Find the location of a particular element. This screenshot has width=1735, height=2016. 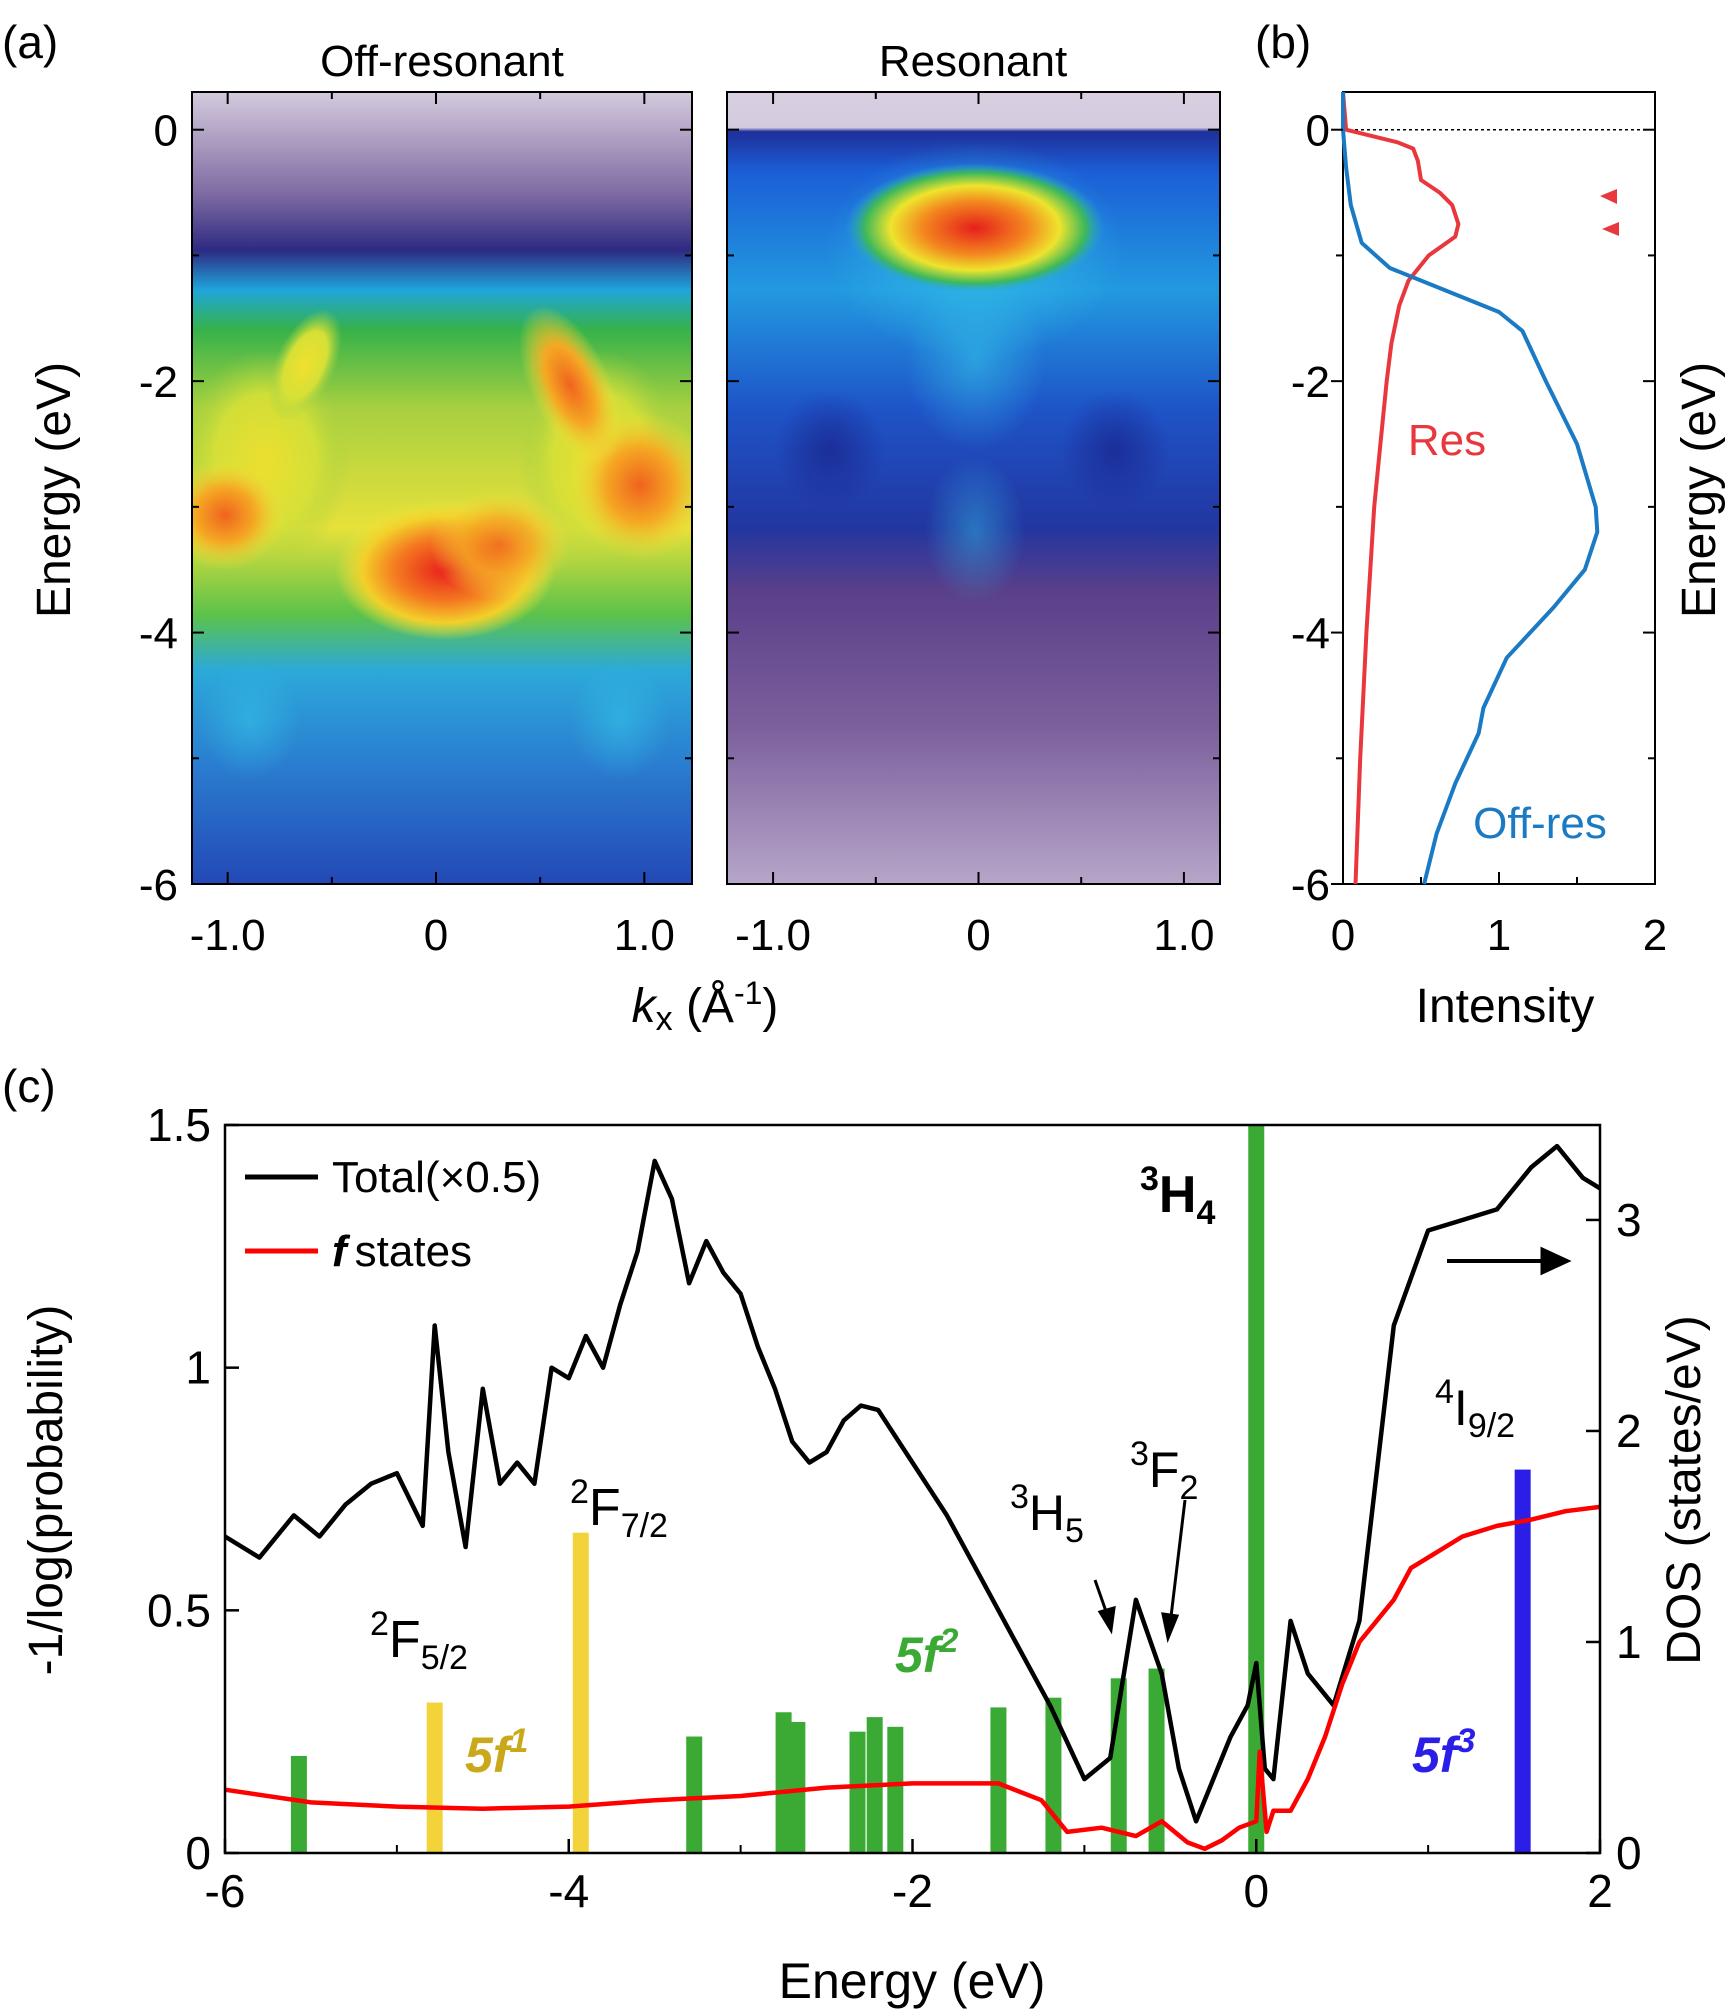

panel-a-title-res: Resonant is located at coordinates (973, 61).